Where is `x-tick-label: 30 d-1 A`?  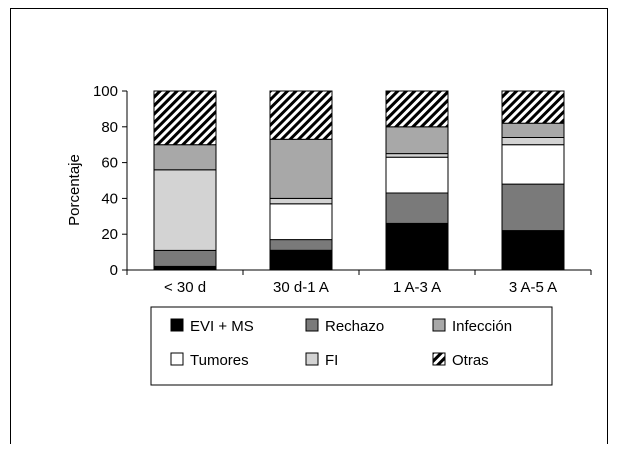
x-tick-label: 30 d-1 A is located at coordinates (301, 287).